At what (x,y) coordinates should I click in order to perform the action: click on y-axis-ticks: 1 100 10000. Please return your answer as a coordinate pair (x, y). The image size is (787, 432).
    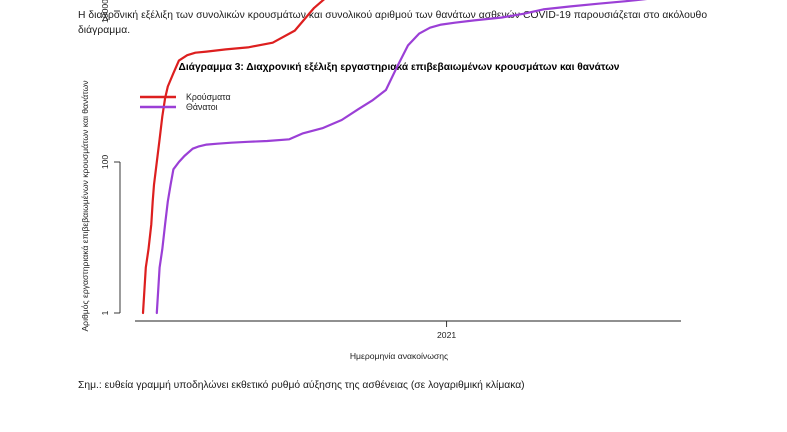
    Looking at the image, I should click on (110, 157).